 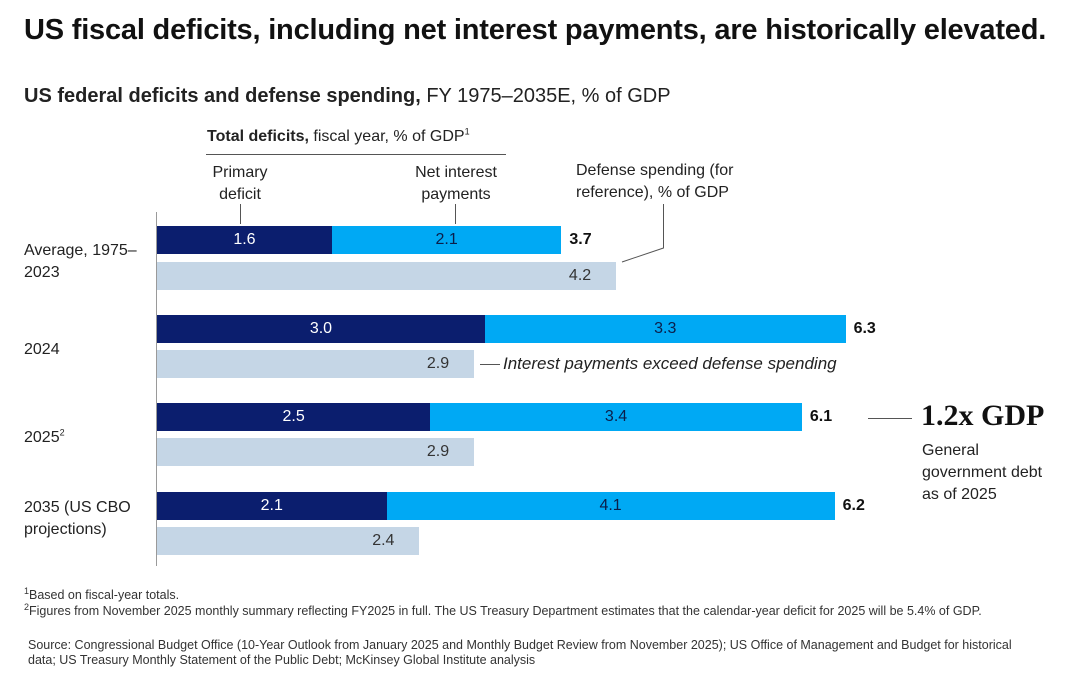 I want to click on net-interest-bar-2035, so click(x=610, y=506).